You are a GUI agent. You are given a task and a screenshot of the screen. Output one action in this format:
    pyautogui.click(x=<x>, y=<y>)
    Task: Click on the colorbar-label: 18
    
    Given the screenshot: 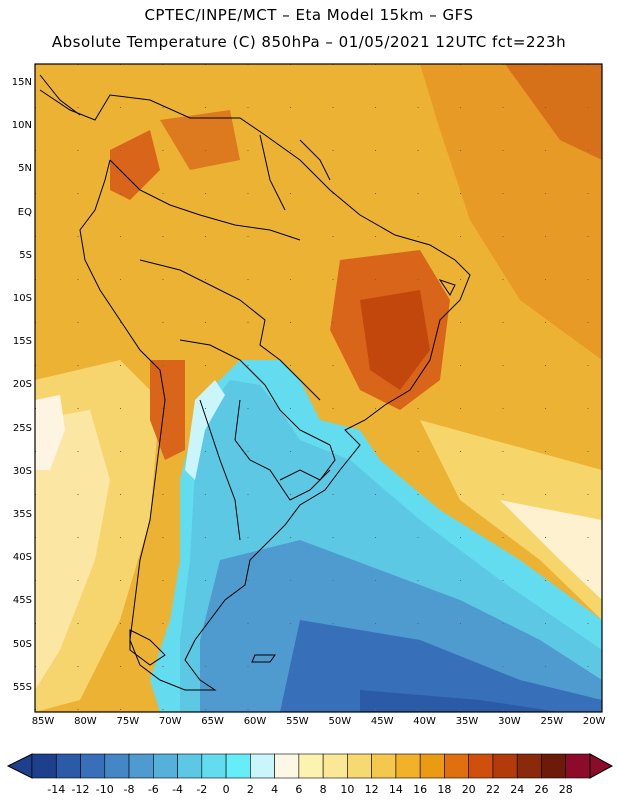 What is the action you would take?
    pyautogui.click(x=444, y=789)
    